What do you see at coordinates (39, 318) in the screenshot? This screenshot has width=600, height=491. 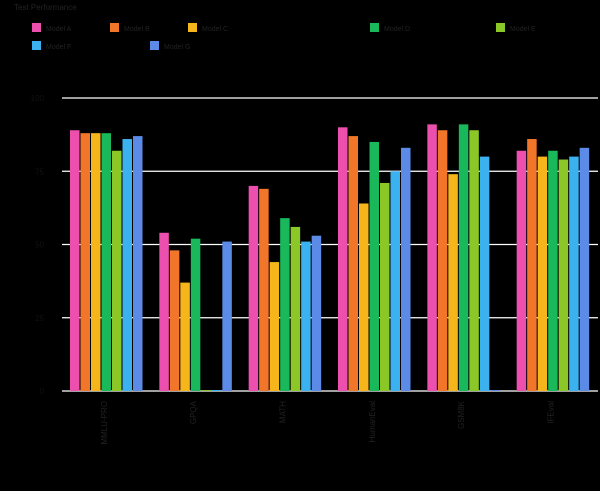 I see `y-tick-label: 25` at bounding box center [39, 318].